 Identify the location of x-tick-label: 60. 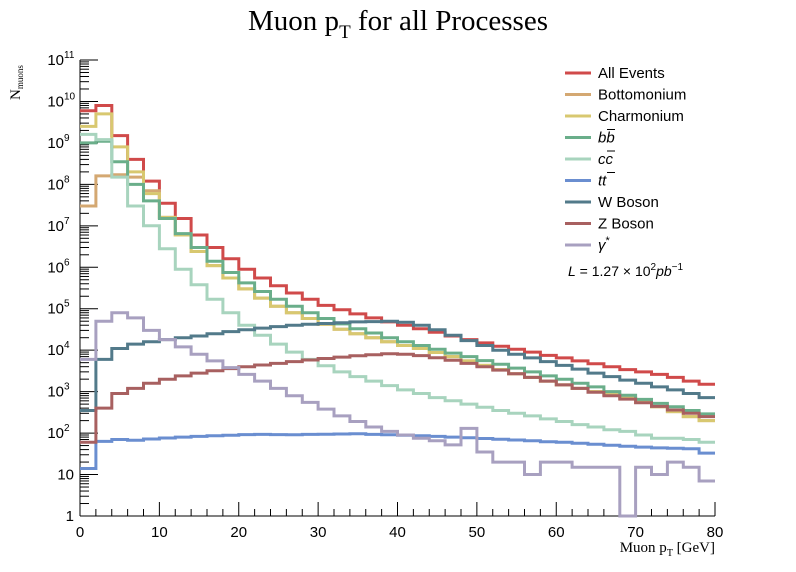
(556, 532).